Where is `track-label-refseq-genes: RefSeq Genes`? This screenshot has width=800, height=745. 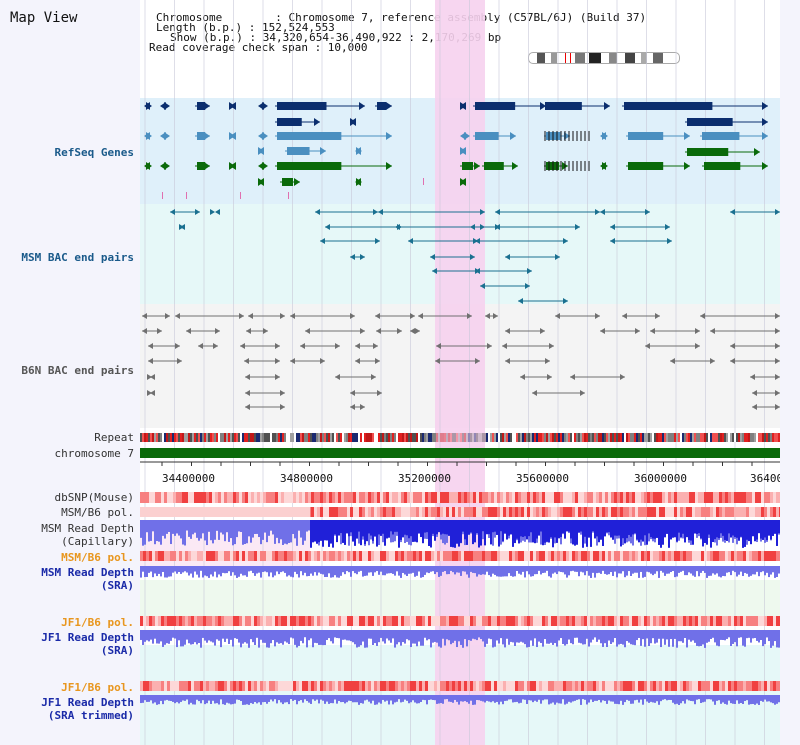 track-label-refseq-genes: RefSeq Genes is located at coordinates (94, 152).